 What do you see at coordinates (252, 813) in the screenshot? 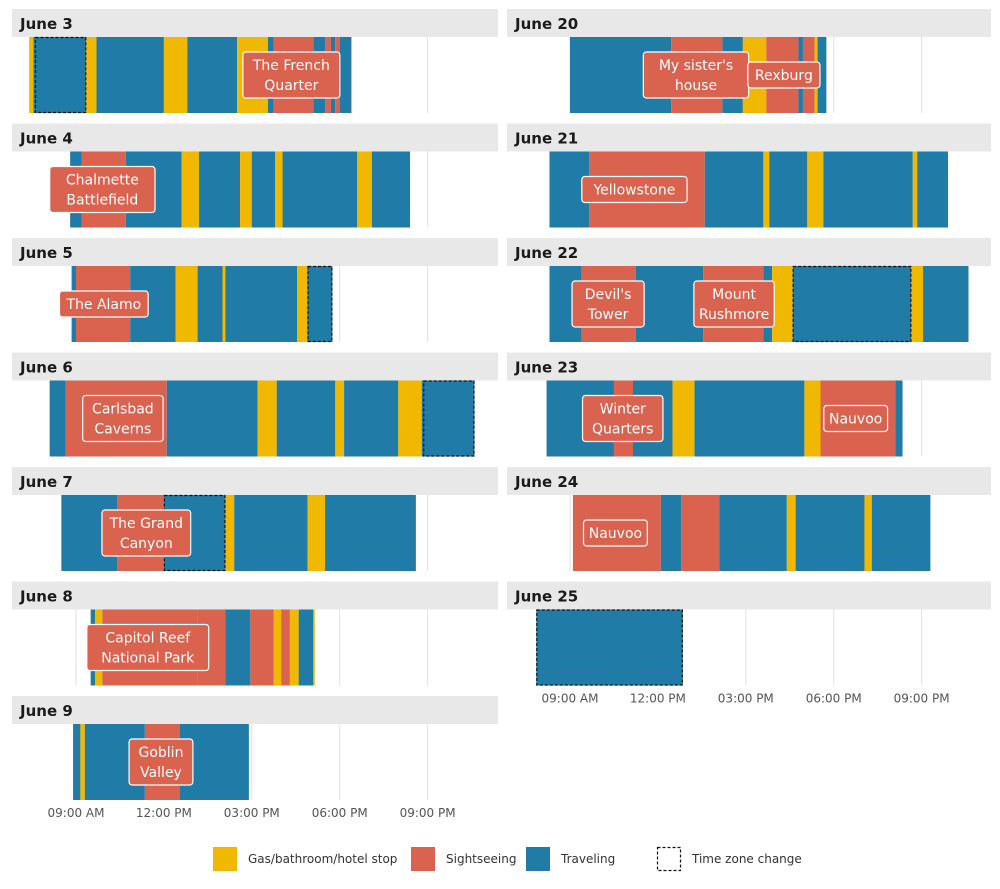
I see `x-tick-label: 03:00 PM` at bounding box center [252, 813].